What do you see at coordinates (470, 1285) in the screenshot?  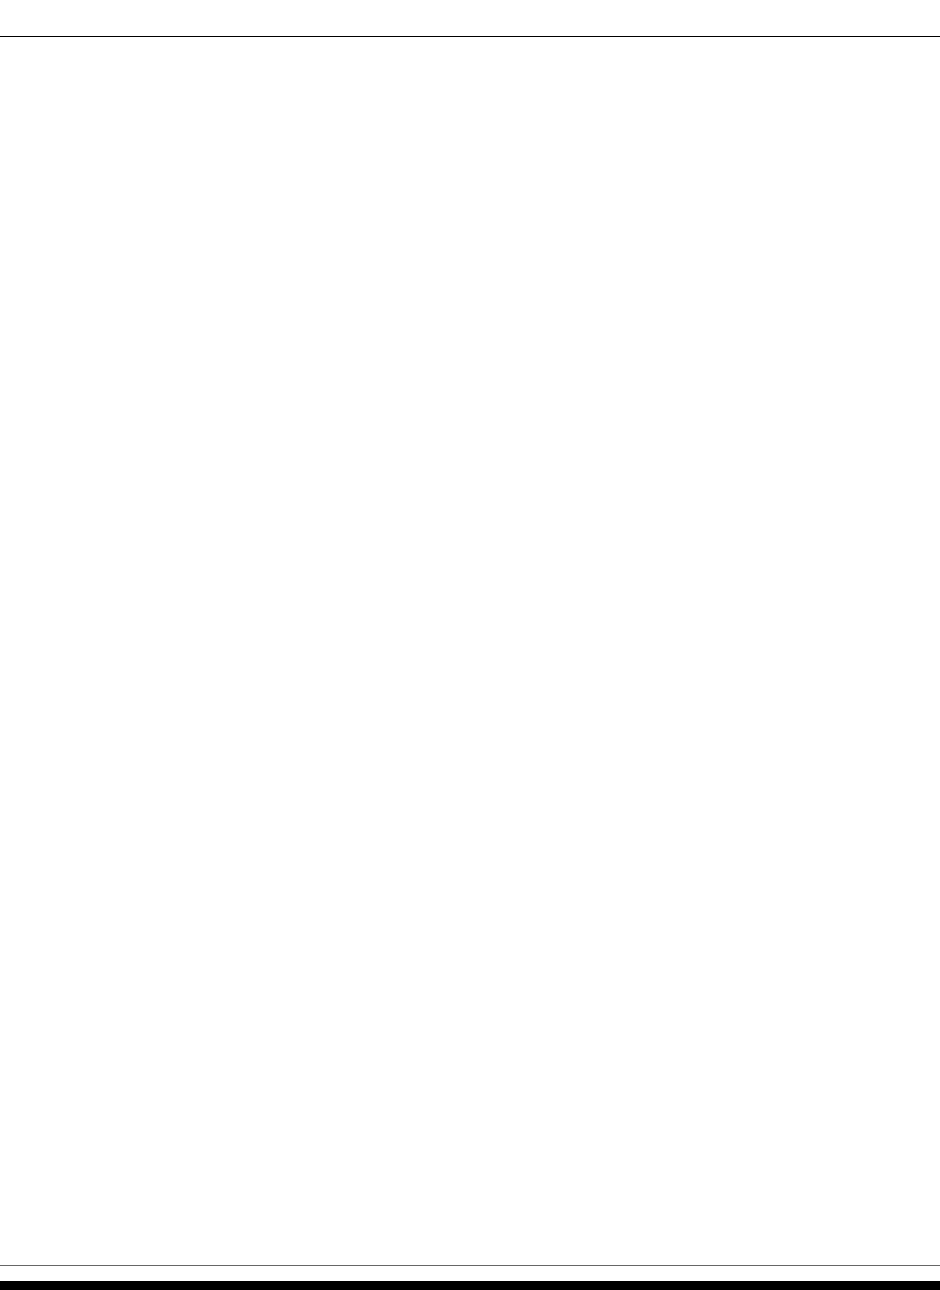 I see `bottom-thick-rule` at bounding box center [470, 1285].